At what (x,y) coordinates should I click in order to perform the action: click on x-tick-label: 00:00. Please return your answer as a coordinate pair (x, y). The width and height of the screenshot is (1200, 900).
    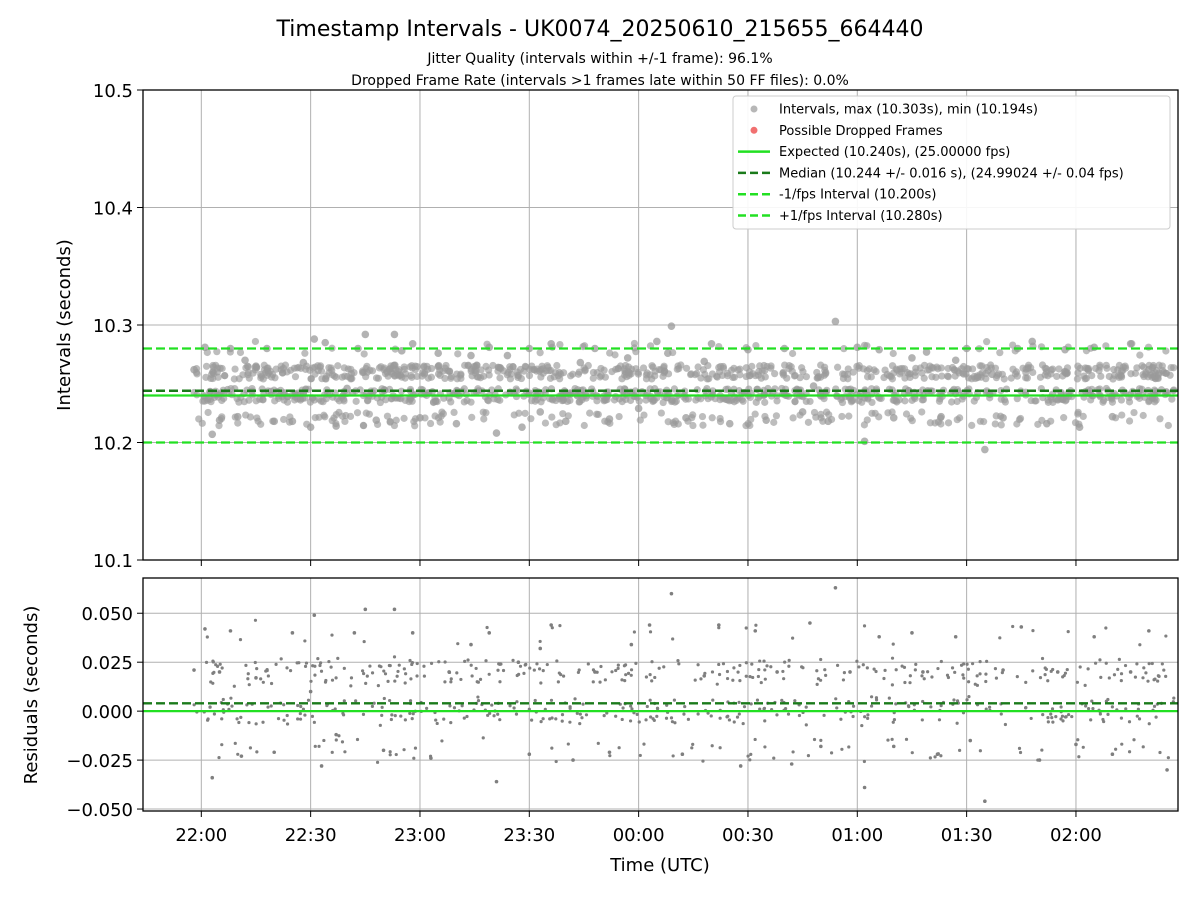
    Looking at the image, I should click on (639, 835).